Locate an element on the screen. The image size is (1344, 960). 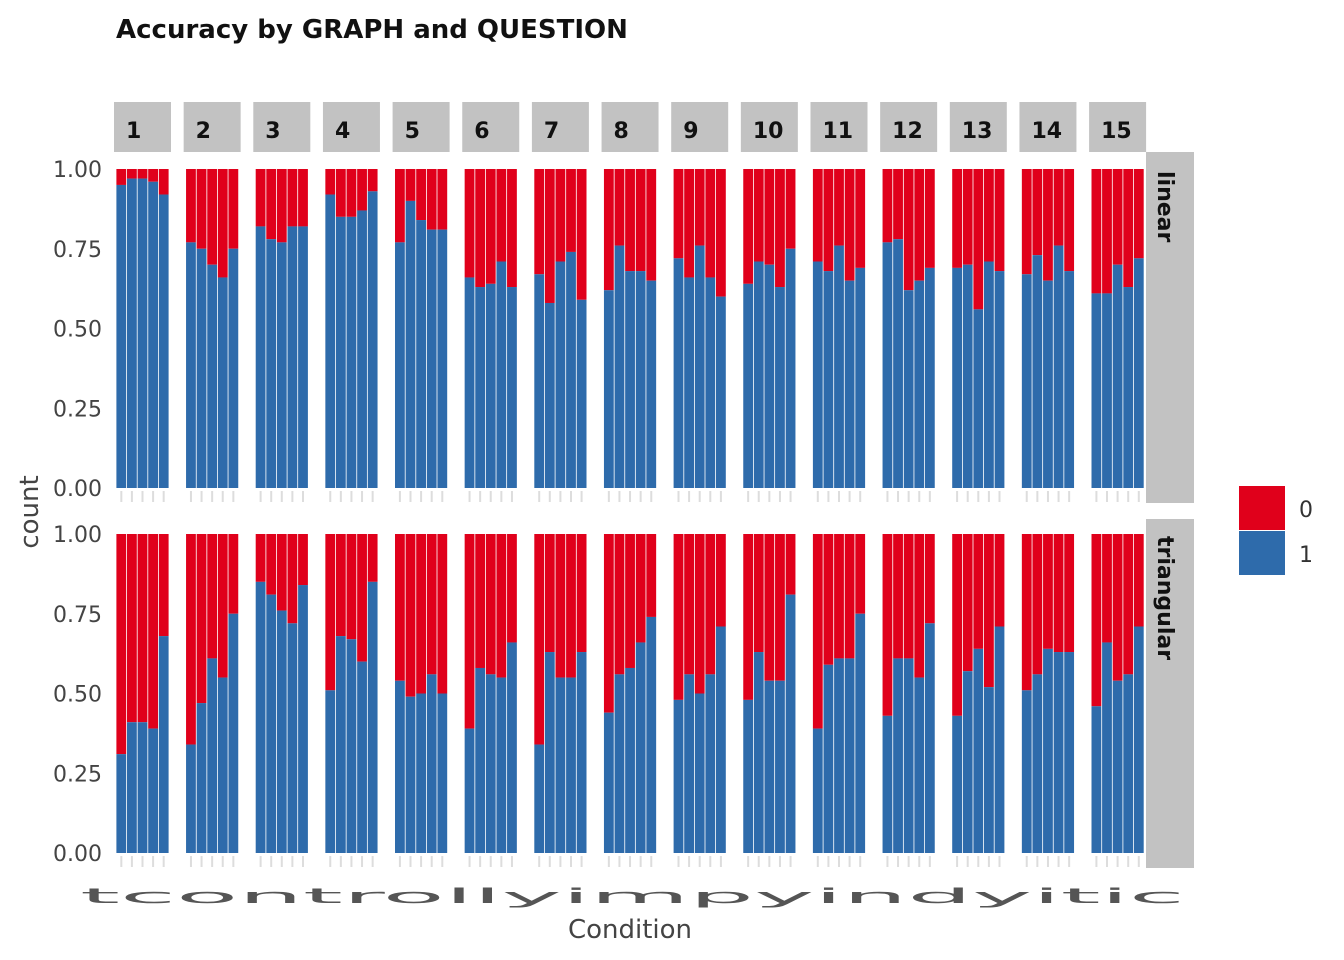
y-tick-label: 0.75 is located at coordinates (77, 615).